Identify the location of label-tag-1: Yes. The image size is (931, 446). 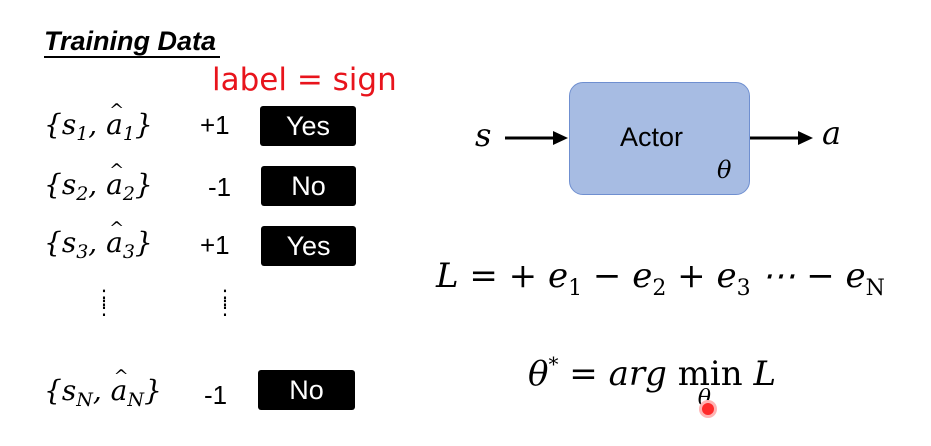
(308, 126).